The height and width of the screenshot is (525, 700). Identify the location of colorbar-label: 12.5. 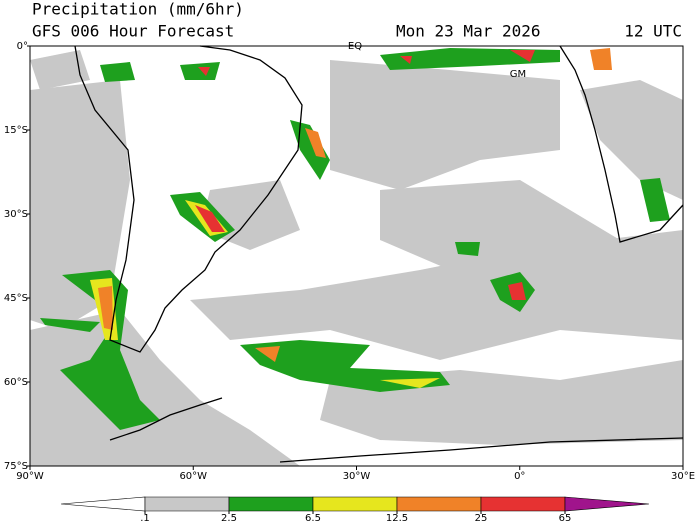
(397, 518).